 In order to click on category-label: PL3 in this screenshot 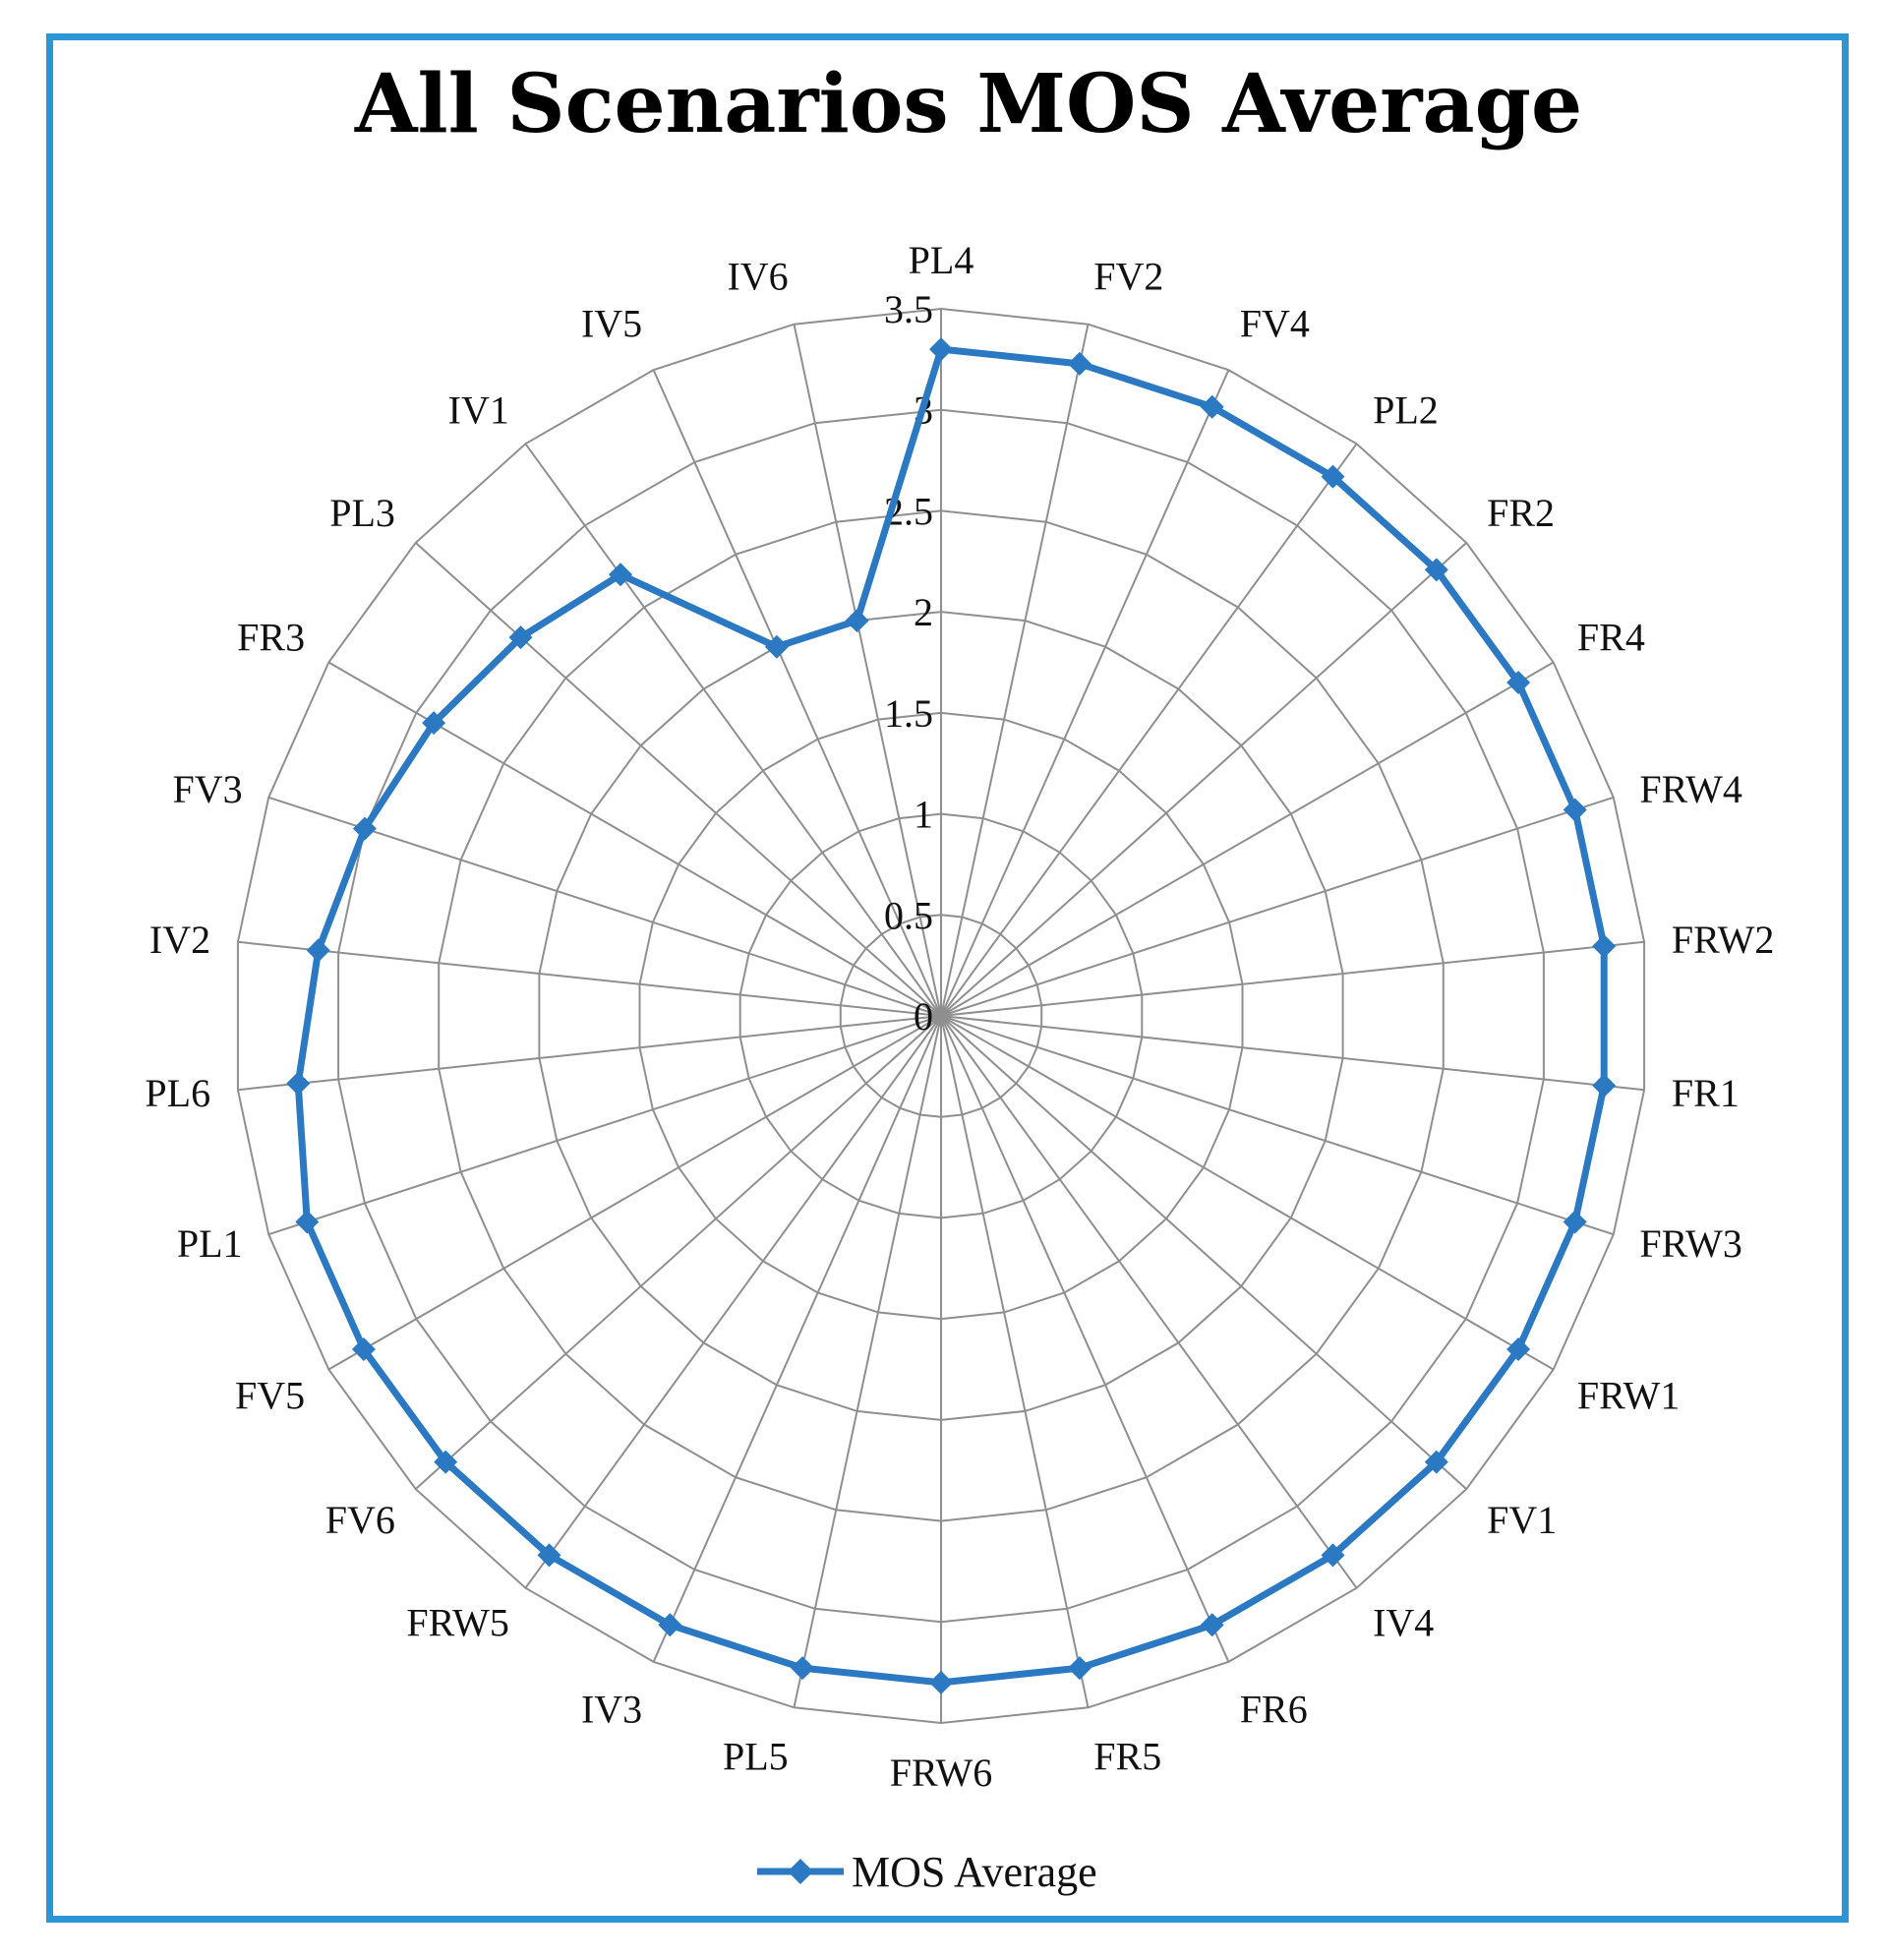, I will do `click(362, 513)`.